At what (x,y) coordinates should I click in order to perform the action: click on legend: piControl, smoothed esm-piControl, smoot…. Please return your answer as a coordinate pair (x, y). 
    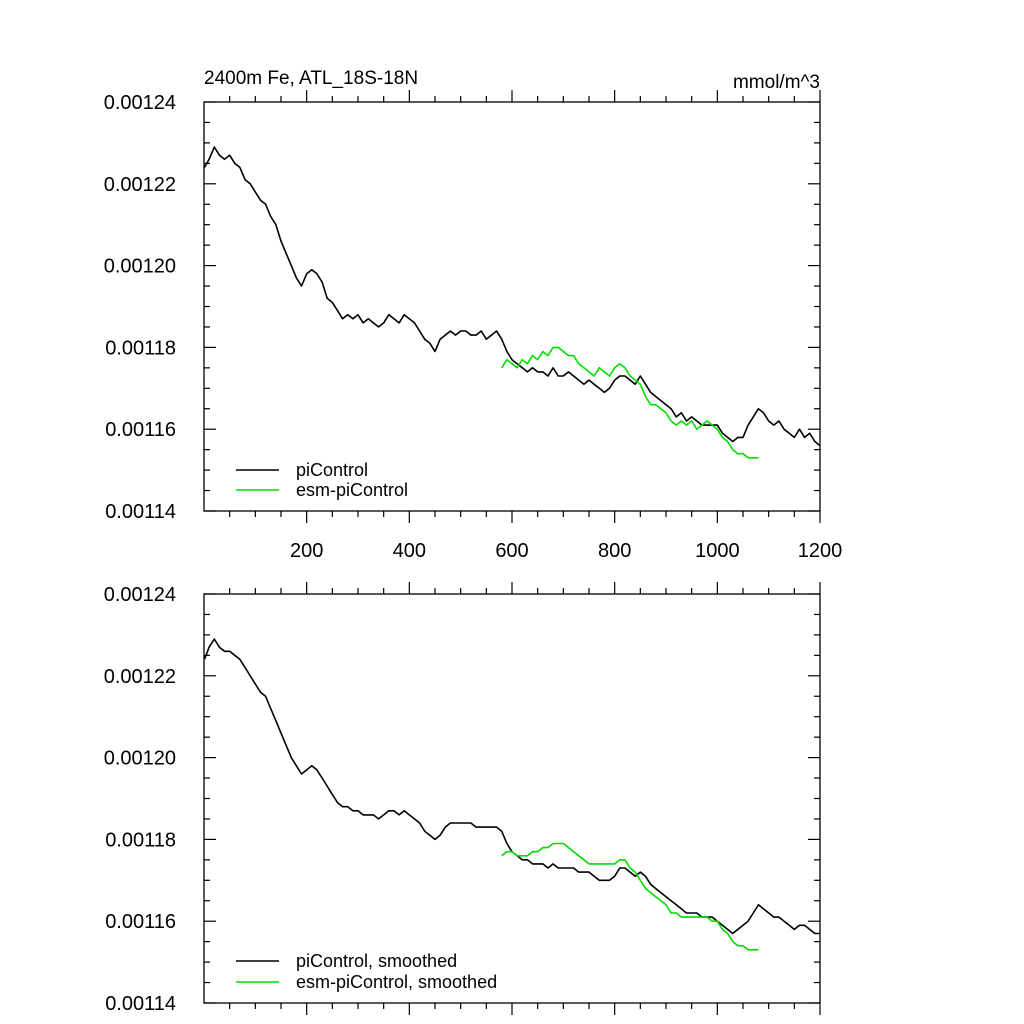
    Looking at the image, I should click on (366, 971).